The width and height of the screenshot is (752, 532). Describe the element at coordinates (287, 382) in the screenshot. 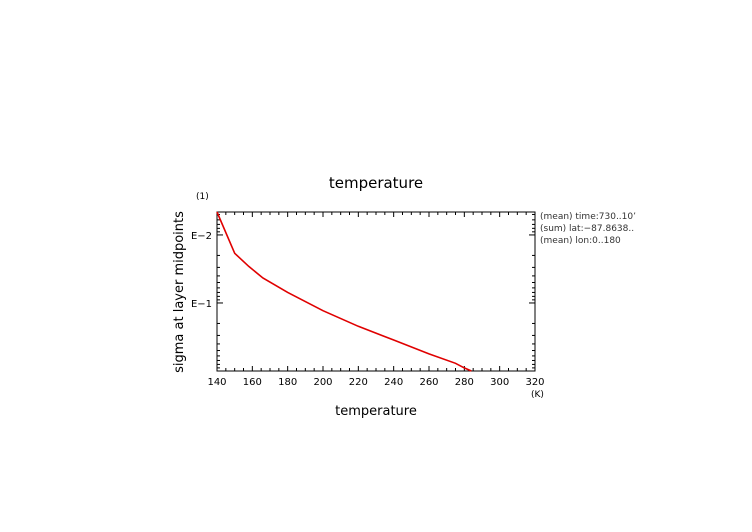

I see `x-tick-label: 180` at that location.